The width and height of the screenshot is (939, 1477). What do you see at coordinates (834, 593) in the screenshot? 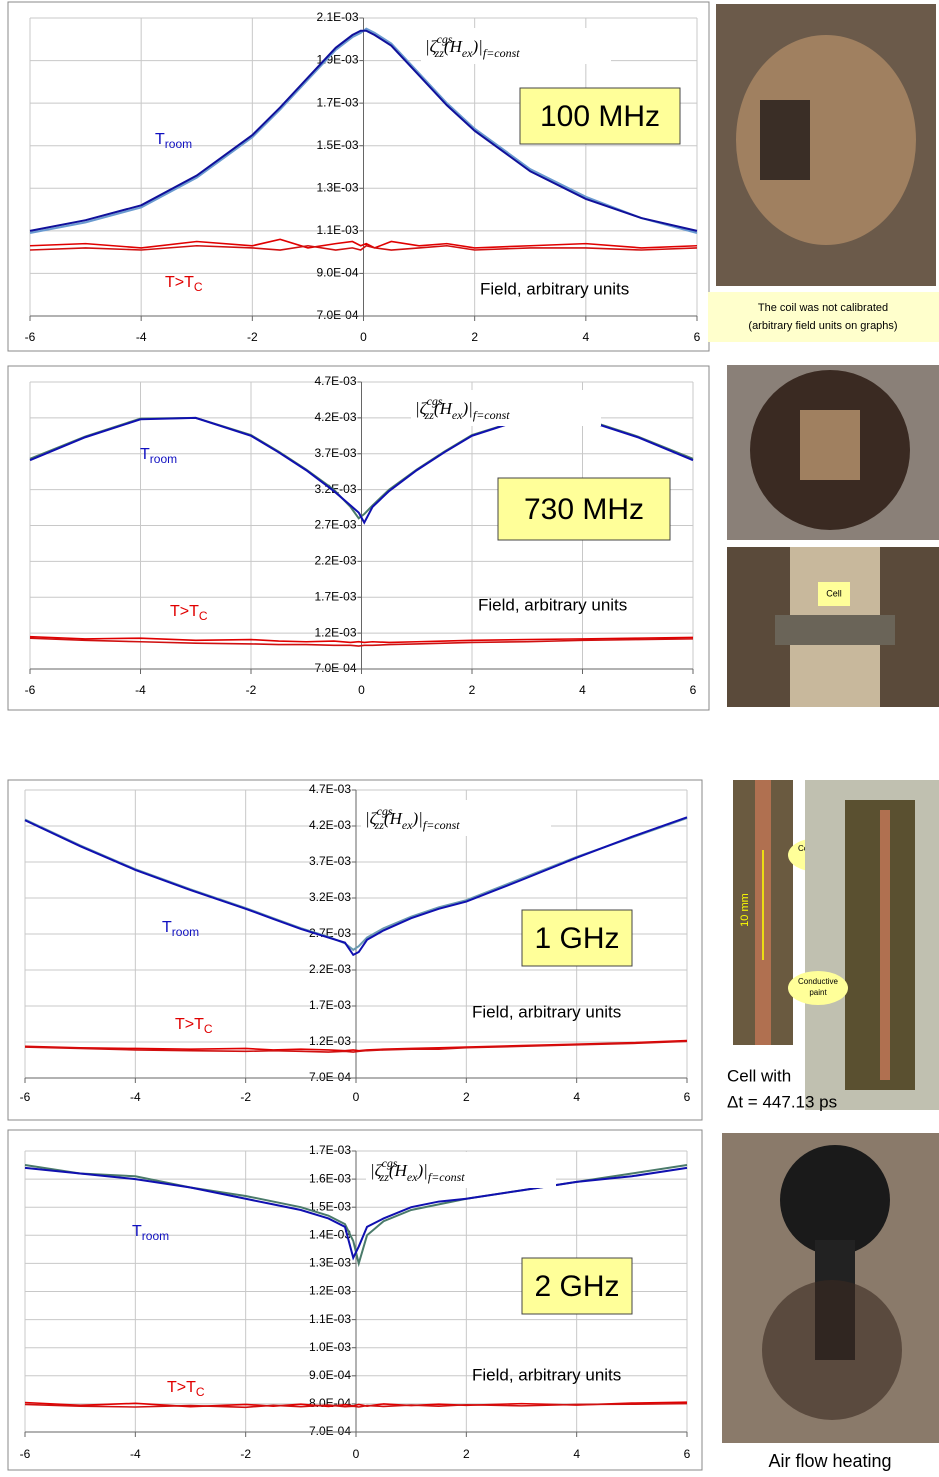
I see `cell-tag: Cell` at bounding box center [834, 593].